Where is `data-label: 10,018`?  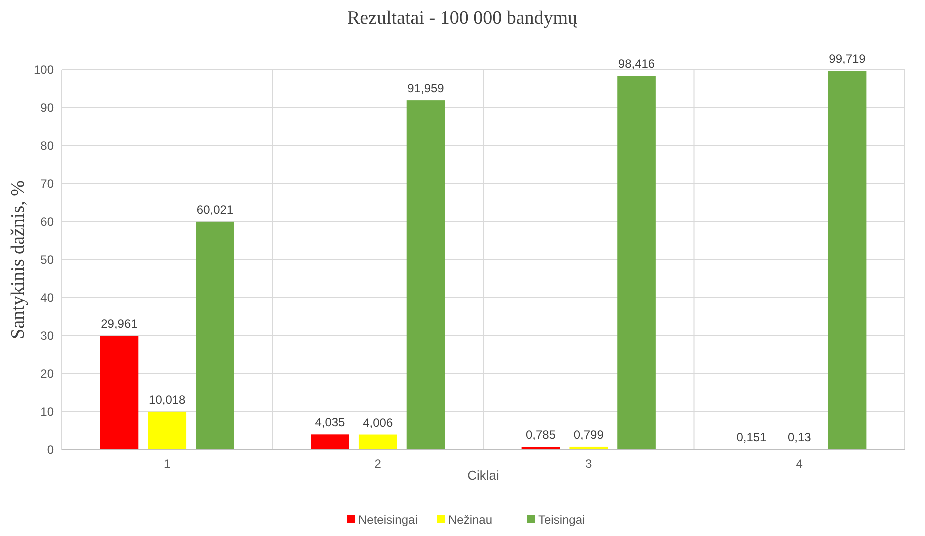 data-label: 10,018 is located at coordinates (167, 399).